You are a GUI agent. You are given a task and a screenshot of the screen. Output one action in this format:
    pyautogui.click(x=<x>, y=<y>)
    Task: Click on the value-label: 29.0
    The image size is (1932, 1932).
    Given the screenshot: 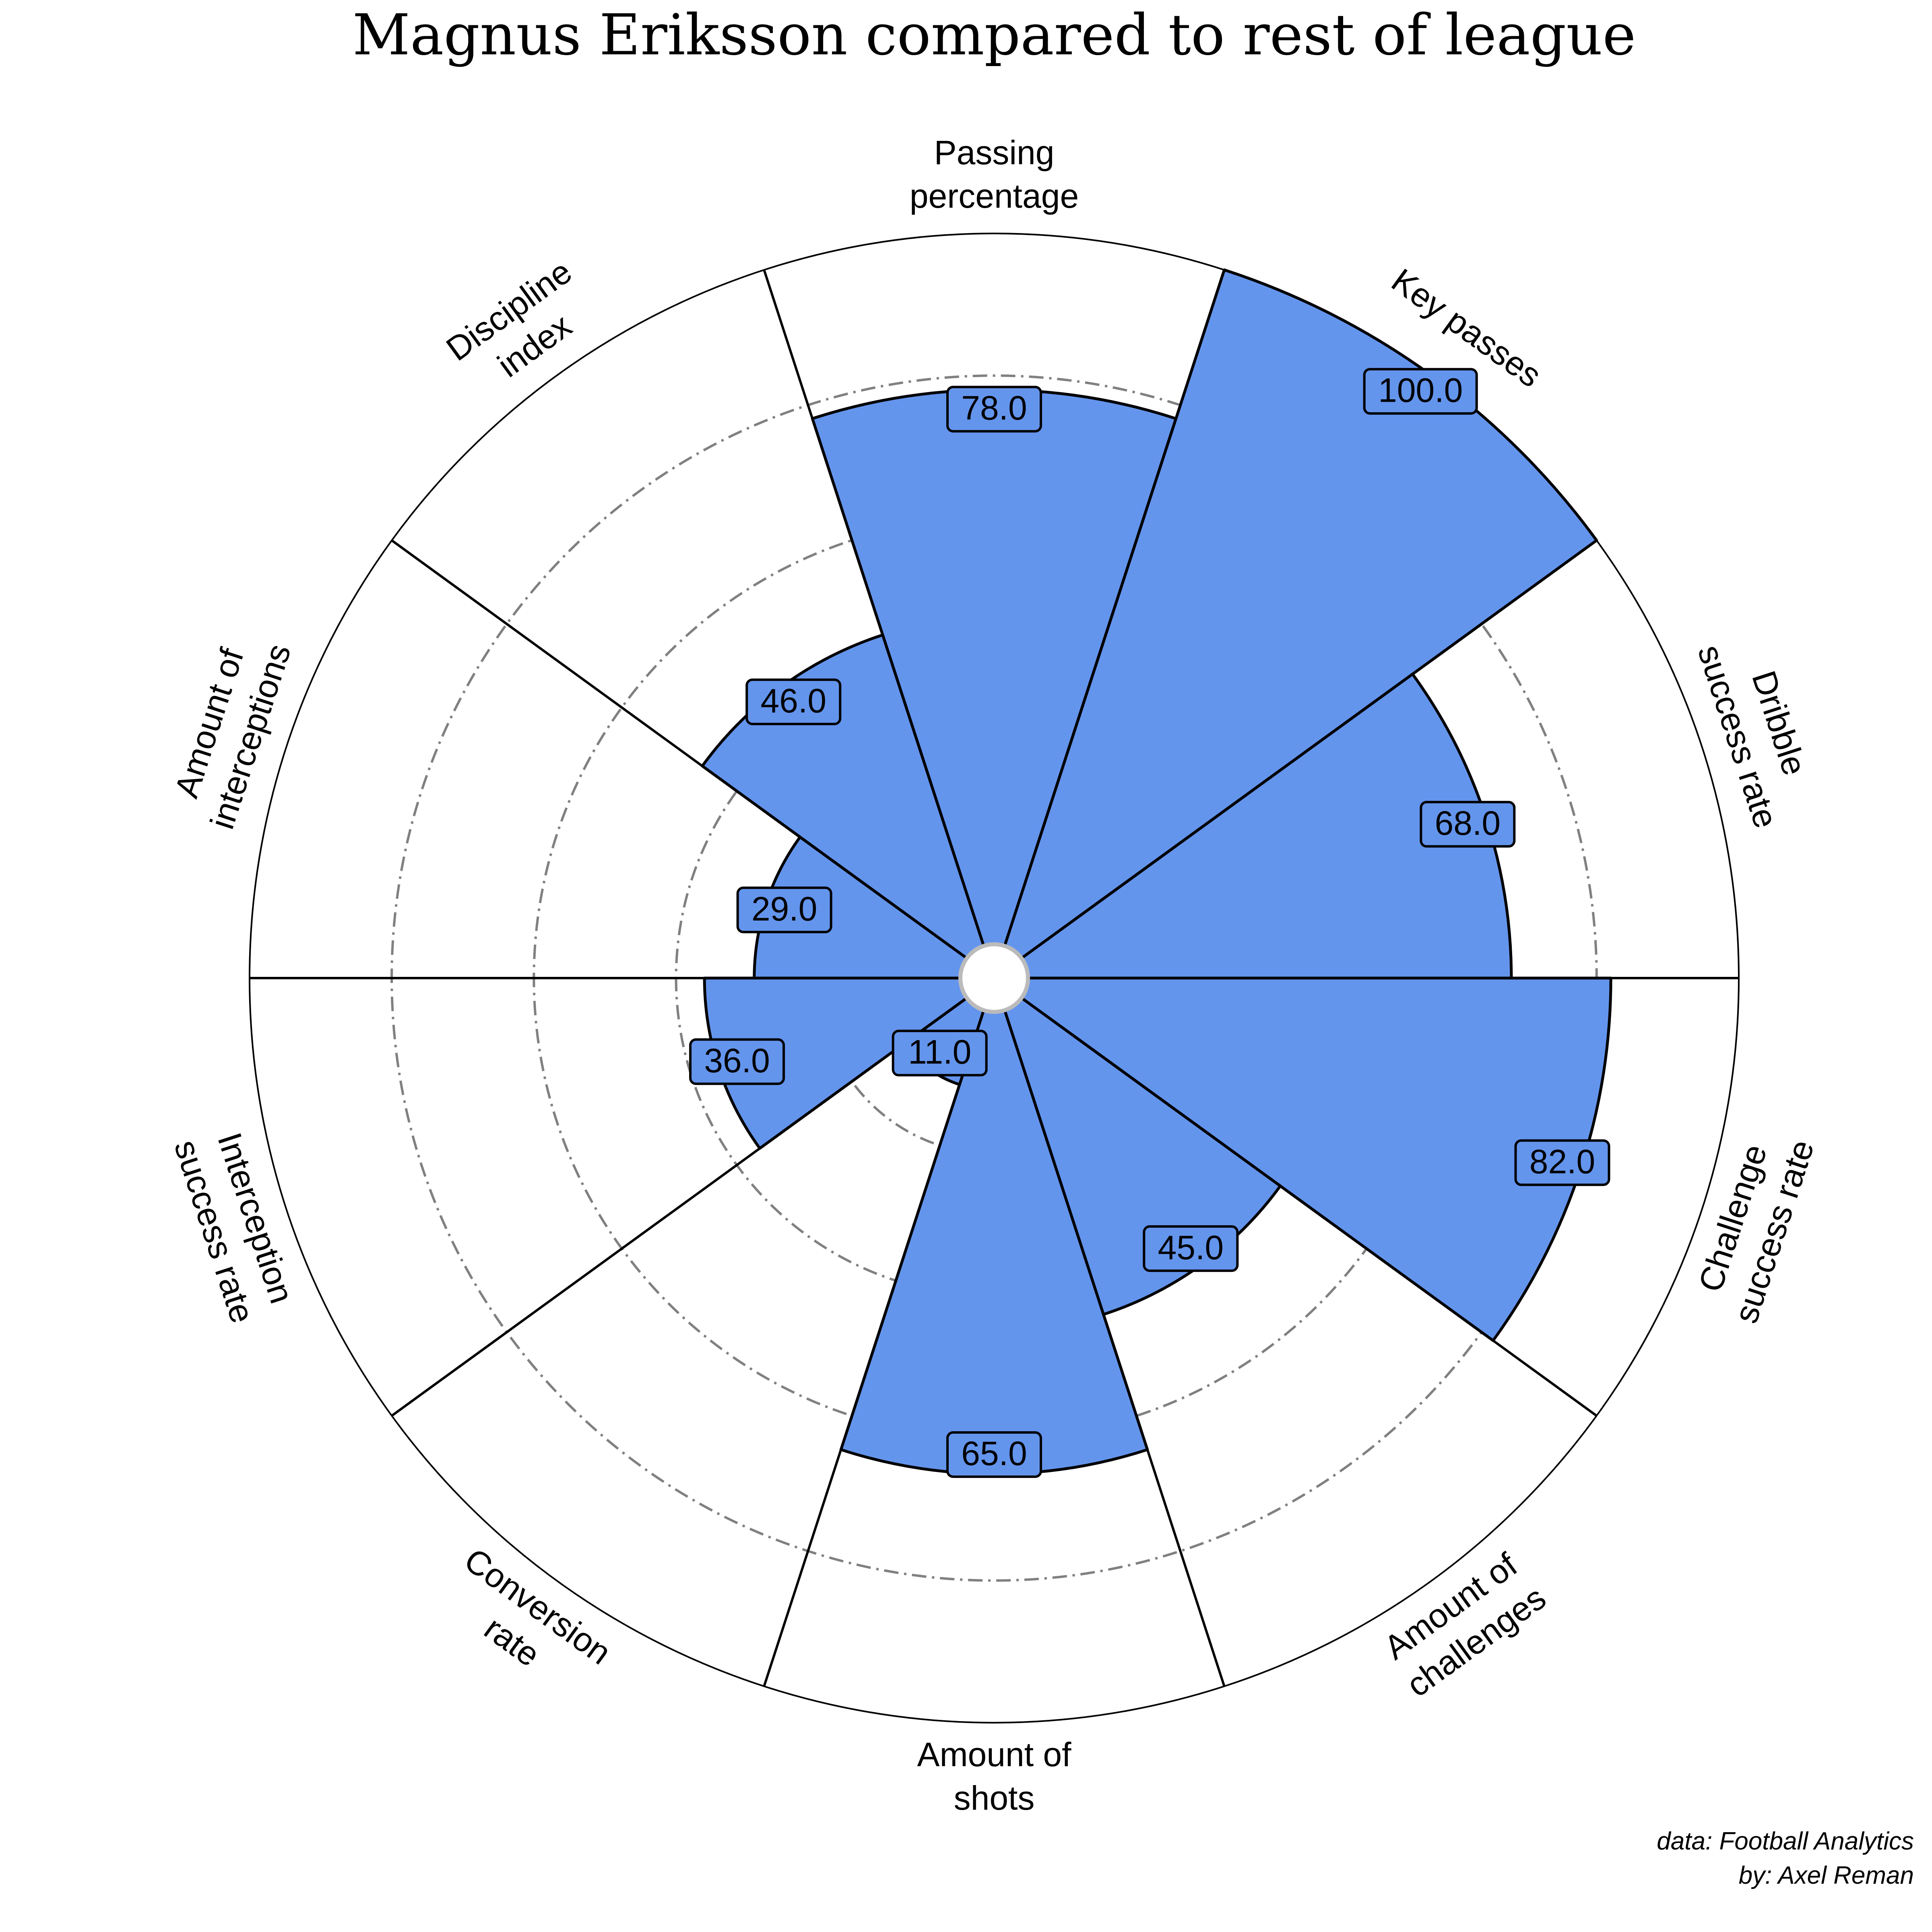 What is the action you would take?
    pyautogui.click(x=784, y=909)
    